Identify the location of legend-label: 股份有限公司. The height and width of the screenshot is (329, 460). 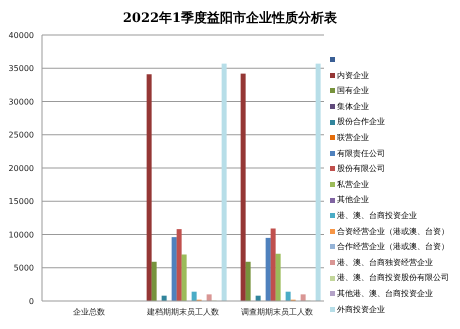
(361, 169).